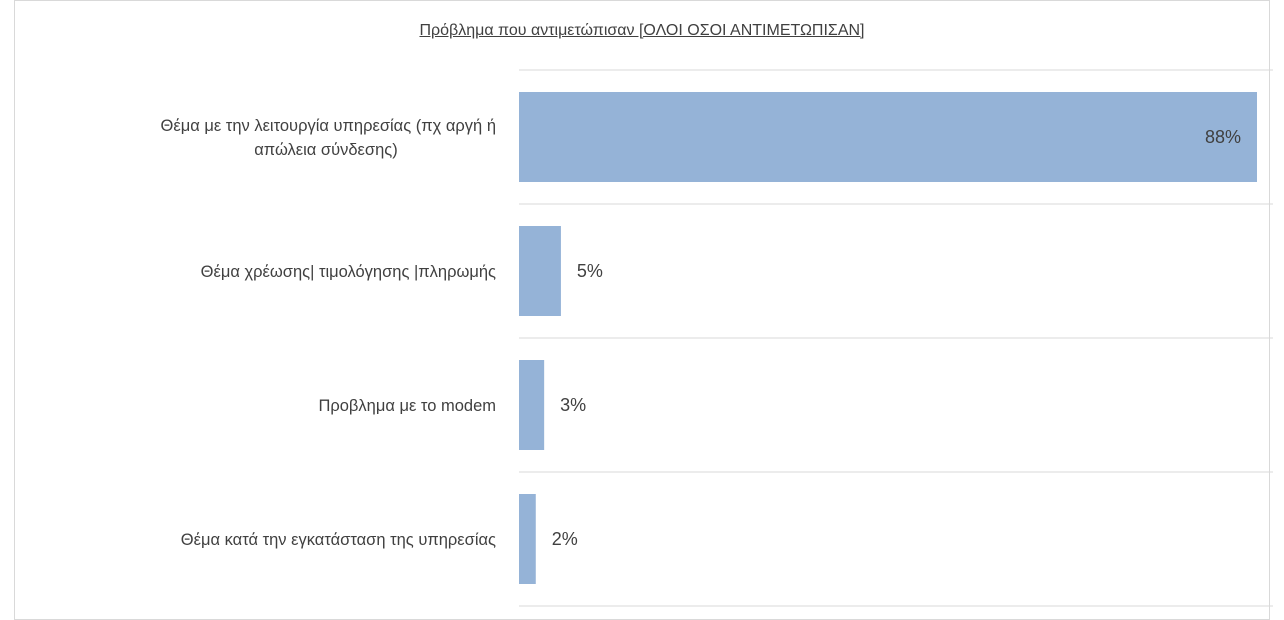  I want to click on data-label: 3%, so click(573, 405).